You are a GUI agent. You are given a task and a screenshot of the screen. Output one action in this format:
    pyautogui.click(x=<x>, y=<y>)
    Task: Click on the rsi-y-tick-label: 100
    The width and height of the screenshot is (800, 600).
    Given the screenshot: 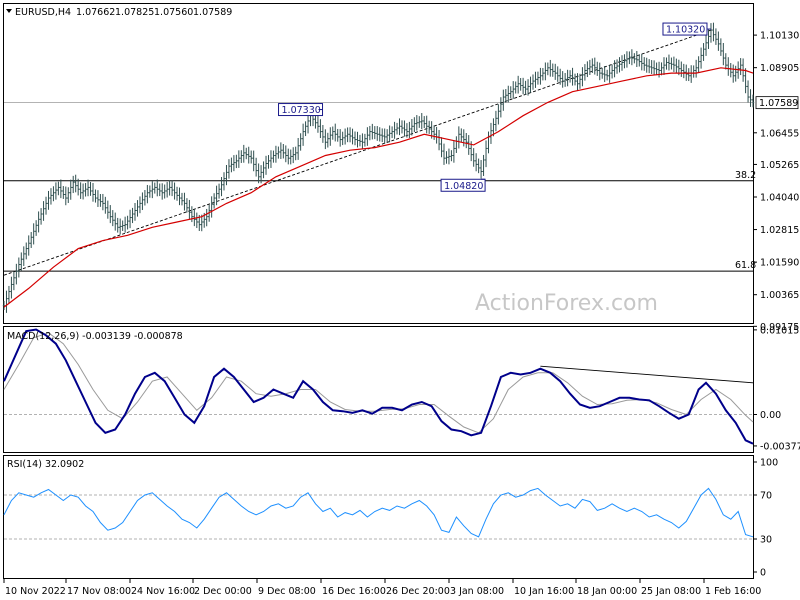 What is the action you would take?
    pyautogui.click(x=769, y=463)
    